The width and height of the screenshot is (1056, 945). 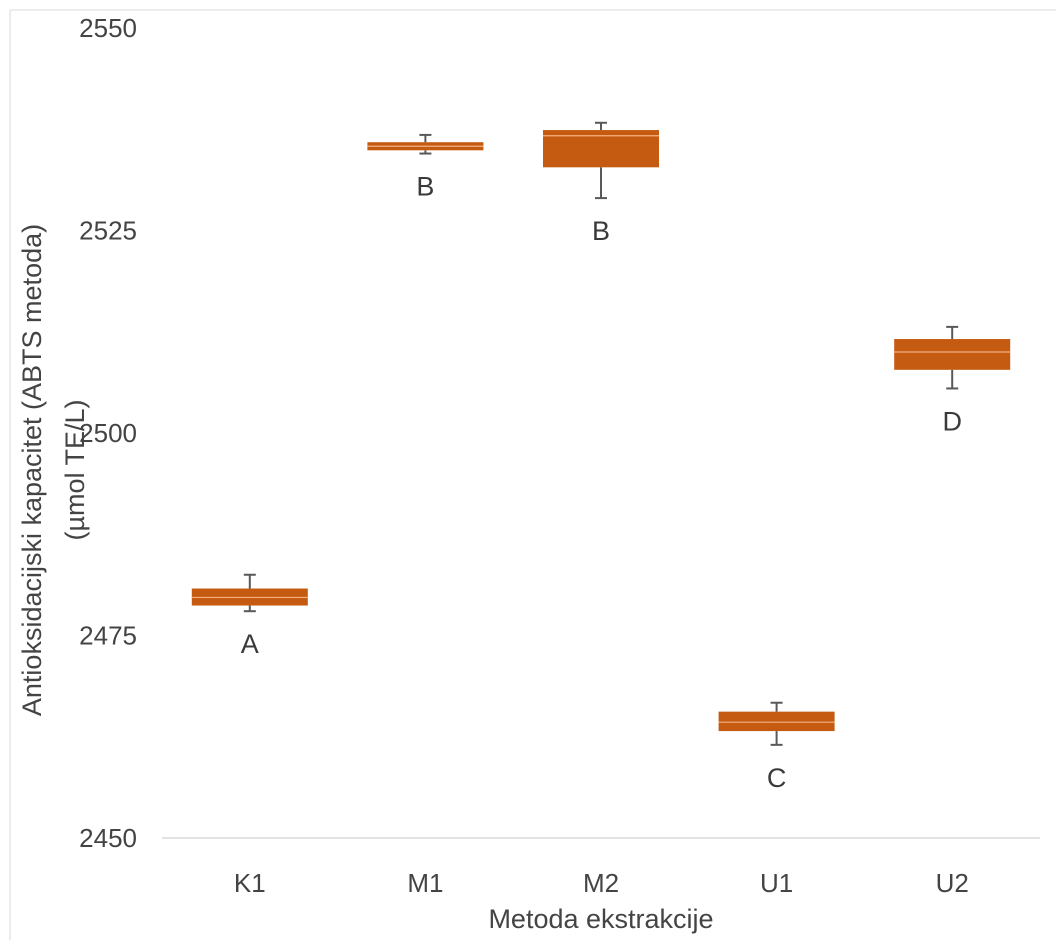 I want to click on y-tick-label: 2475, so click(x=108, y=636).